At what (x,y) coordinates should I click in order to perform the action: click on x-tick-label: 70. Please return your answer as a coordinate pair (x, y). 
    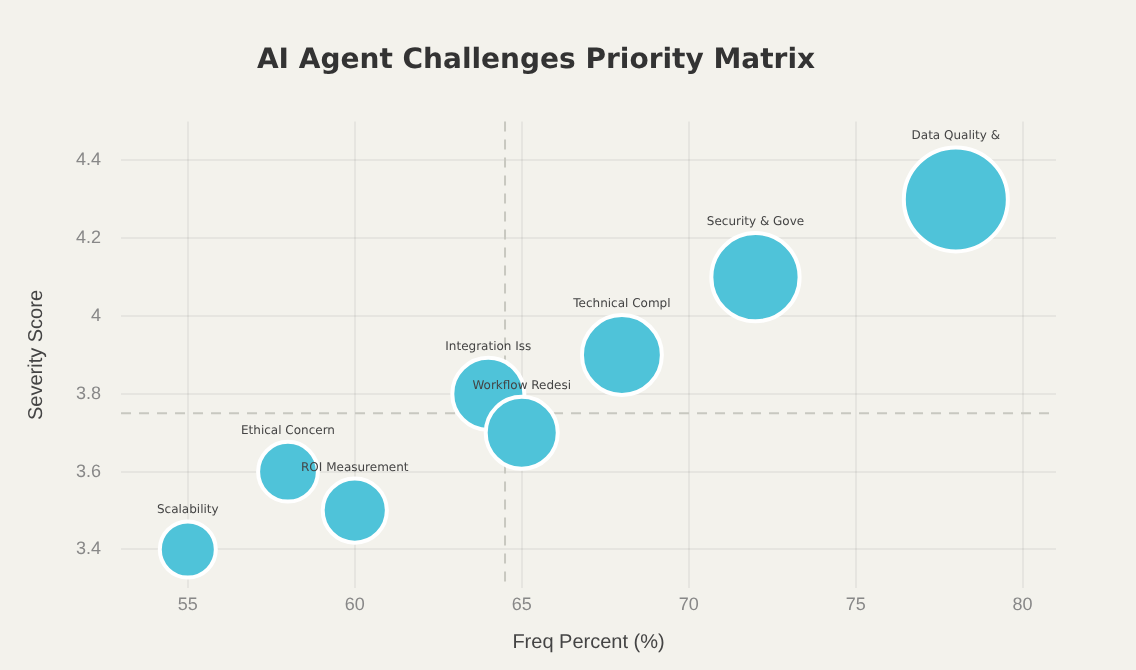
    Looking at the image, I should click on (688, 604).